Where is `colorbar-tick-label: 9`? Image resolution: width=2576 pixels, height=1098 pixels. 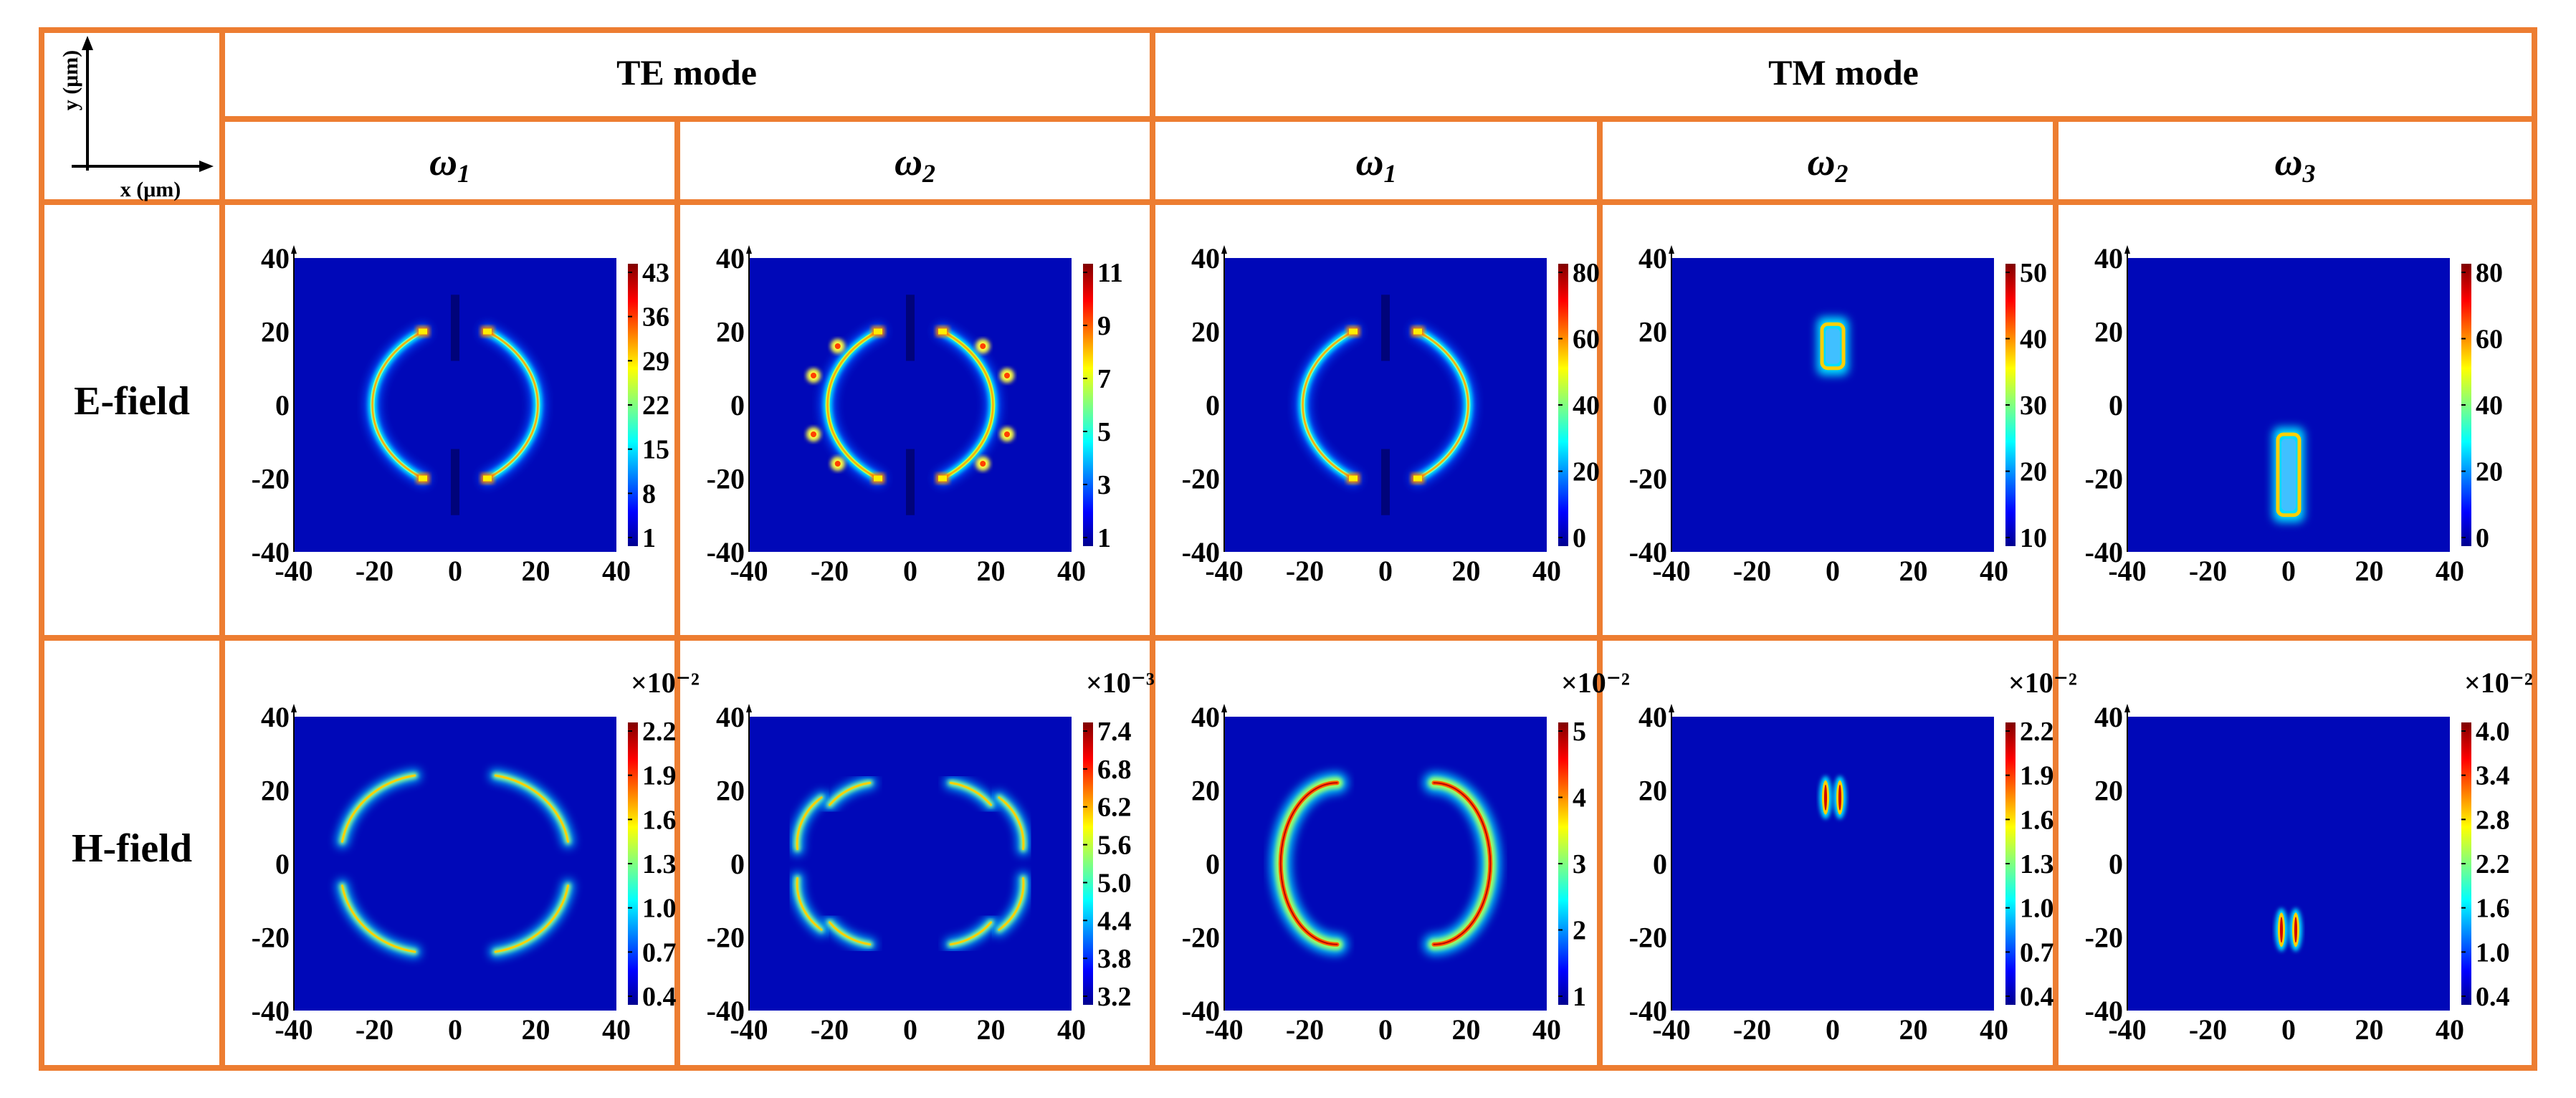
colorbar-tick-label: 9 is located at coordinates (1104, 326).